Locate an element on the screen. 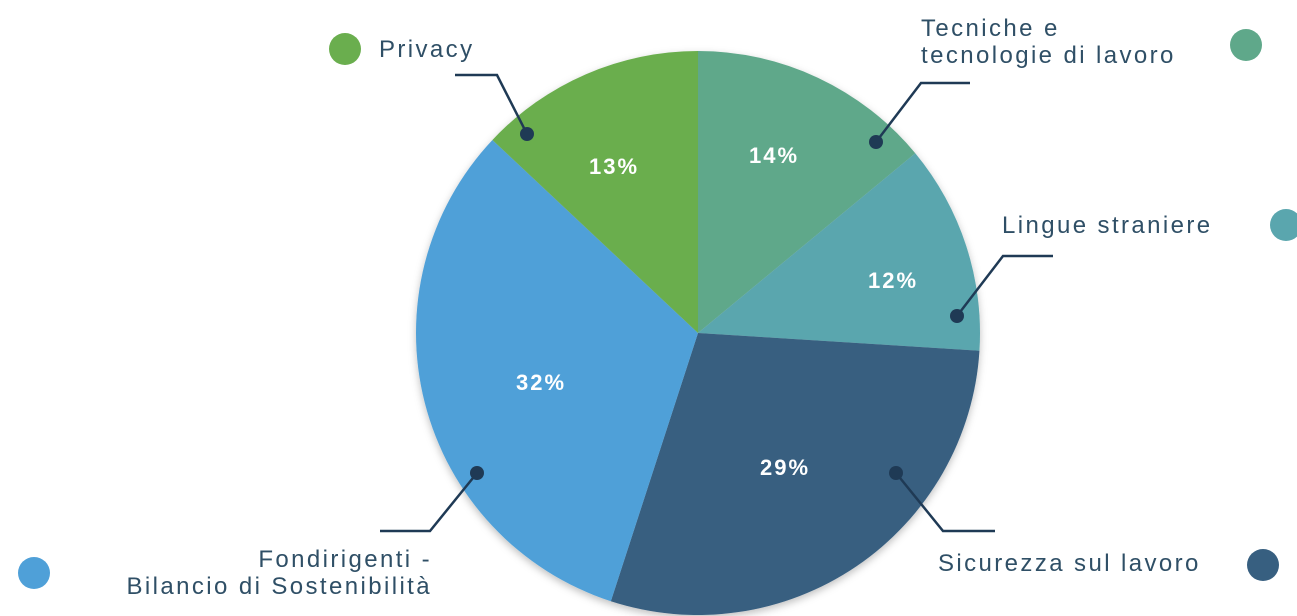 The height and width of the screenshot is (616, 1297). legend-label: Fondirigenti - Bilancio di Sostenibilità is located at coordinates (279, 573).